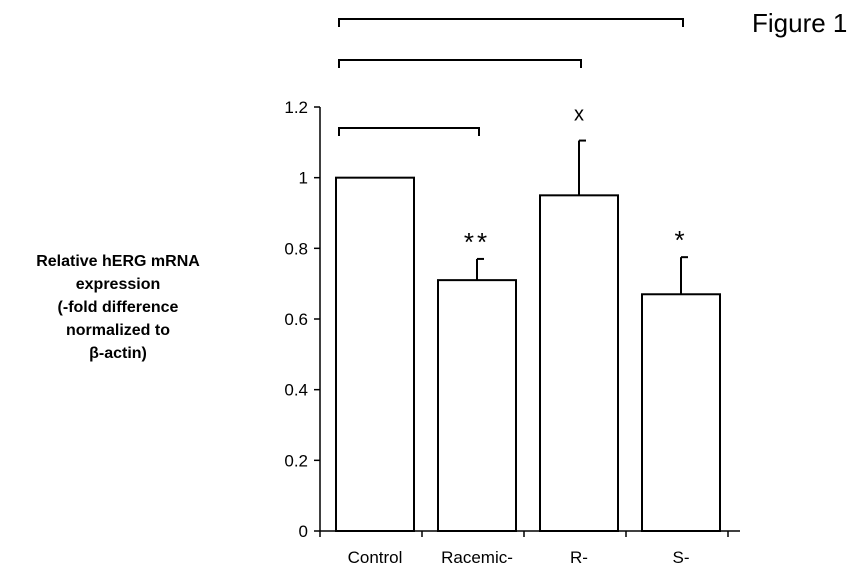 Image resolution: width=864 pixels, height=576 pixels. I want to click on y-axis-label-line: expression, so click(118, 284).